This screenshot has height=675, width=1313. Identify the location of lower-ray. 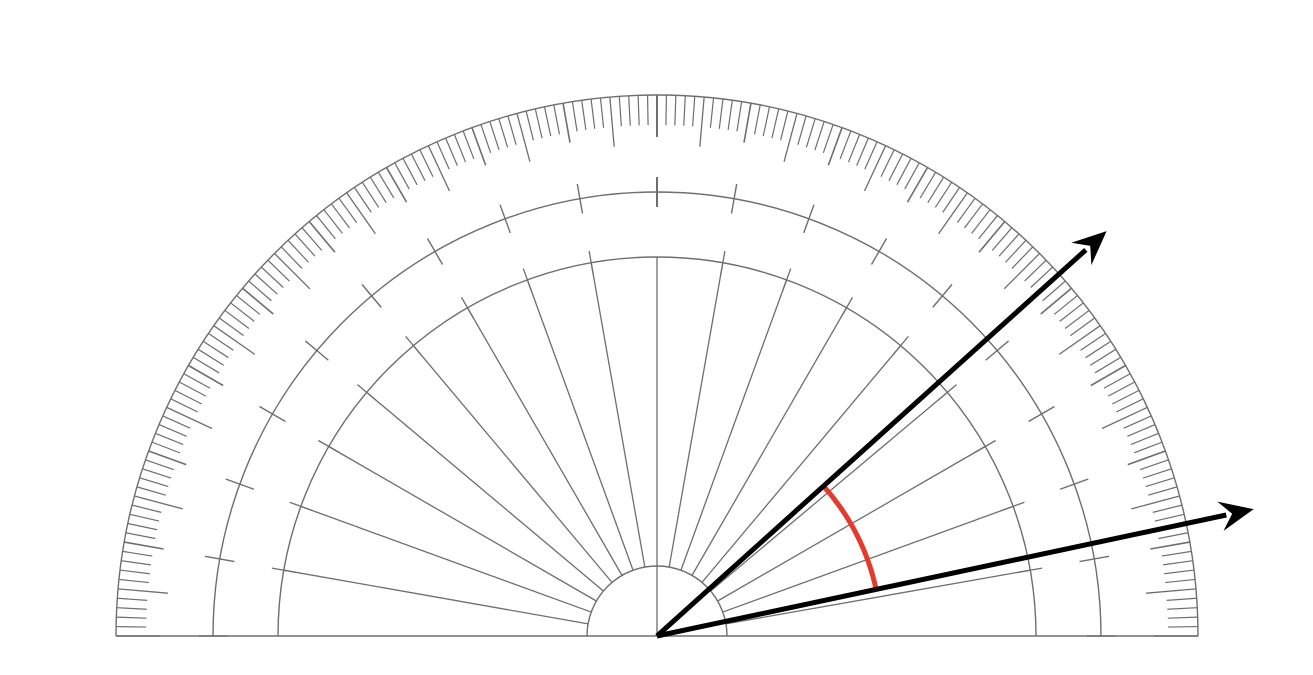
(941, 575).